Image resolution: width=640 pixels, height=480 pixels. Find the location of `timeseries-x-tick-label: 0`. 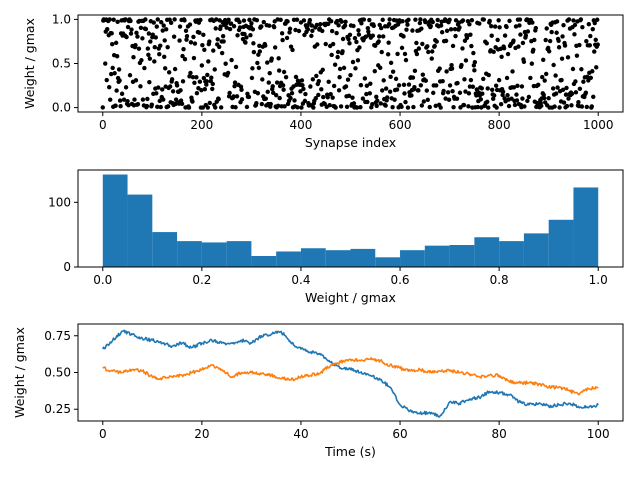

timeseries-x-tick-label: 0 is located at coordinates (103, 434).